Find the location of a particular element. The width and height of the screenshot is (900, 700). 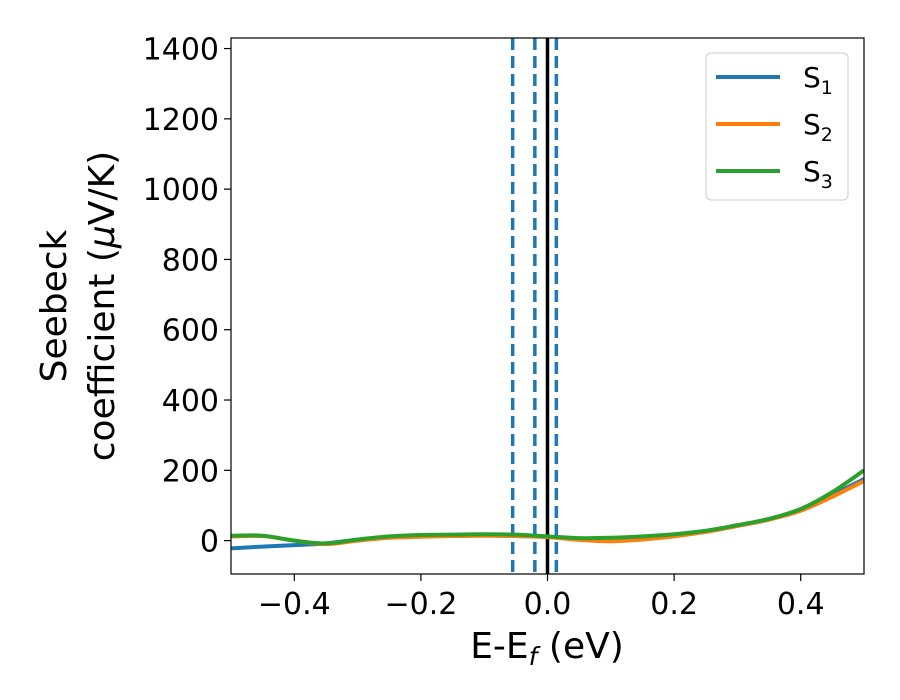

series-line-s3 is located at coordinates (547, 507).